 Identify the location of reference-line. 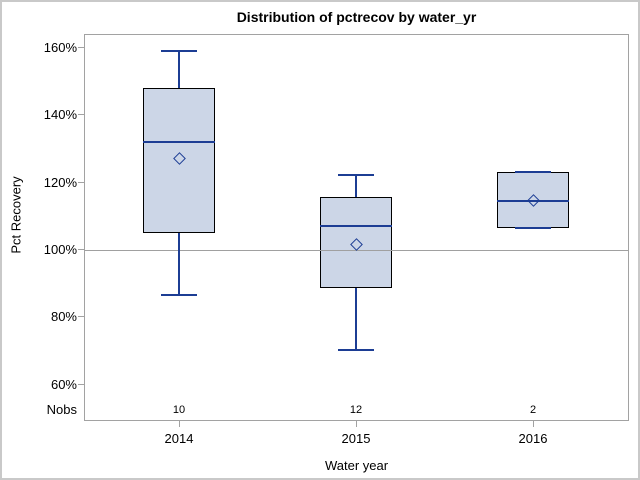
(356, 250).